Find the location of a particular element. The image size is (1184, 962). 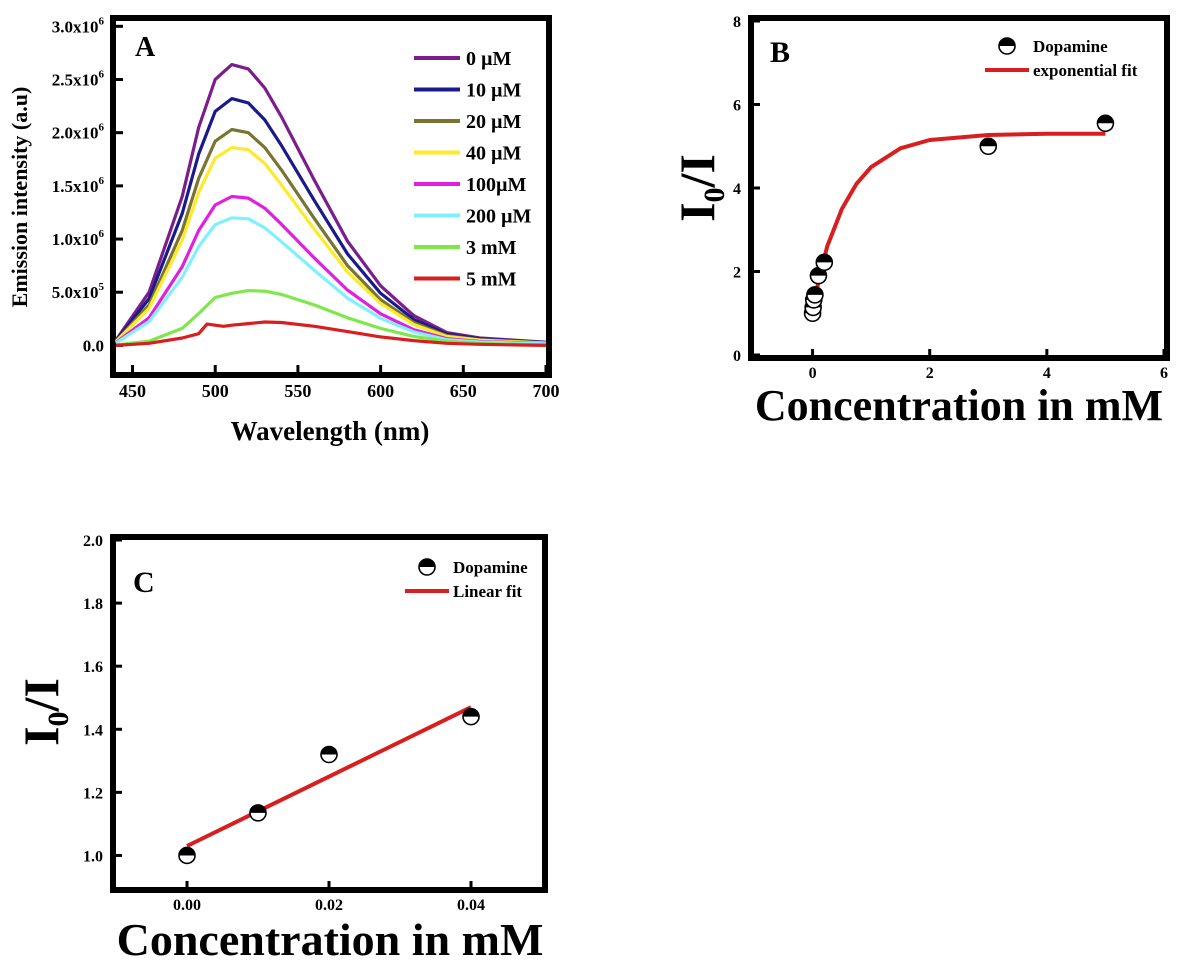

panel-a-ylabel: Emission intensity (a.u) is located at coordinates (19, 197).